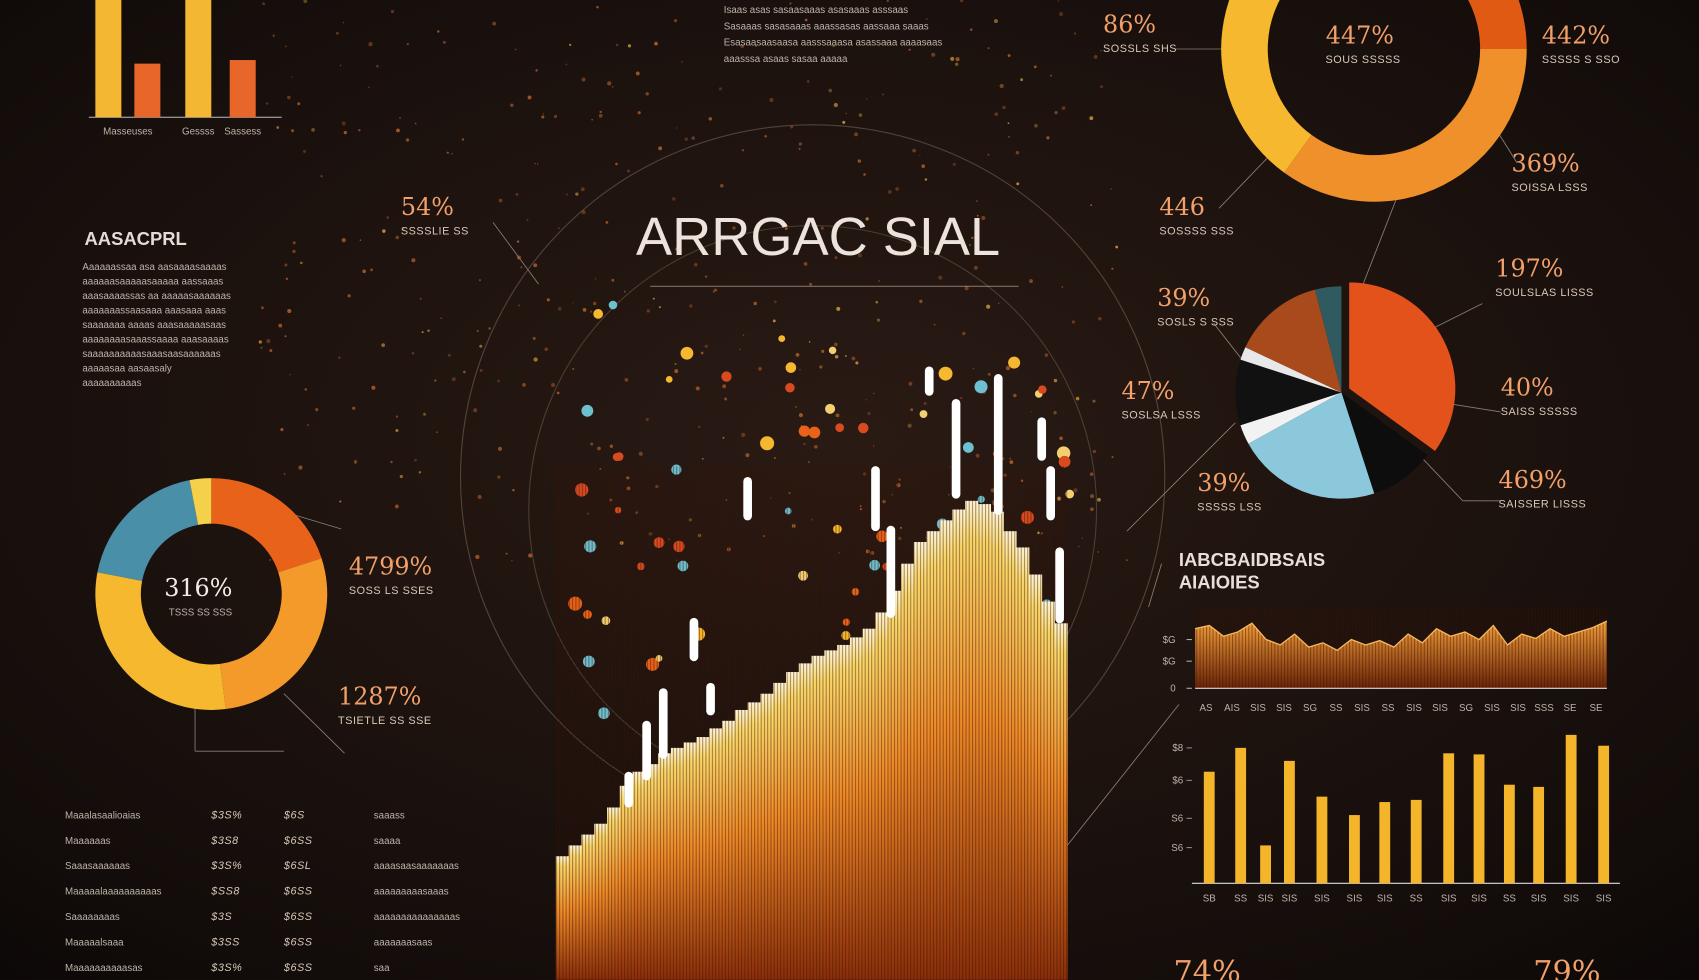  What do you see at coordinates (104, 968) in the screenshot?
I see `table-cell: Maaaaaaaaaasas` at bounding box center [104, 968].